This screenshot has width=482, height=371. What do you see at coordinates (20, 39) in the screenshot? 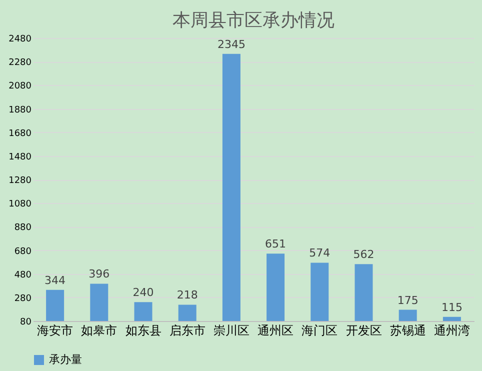
I see `y-tick-label: 2480` at bounding box center [20, 39].